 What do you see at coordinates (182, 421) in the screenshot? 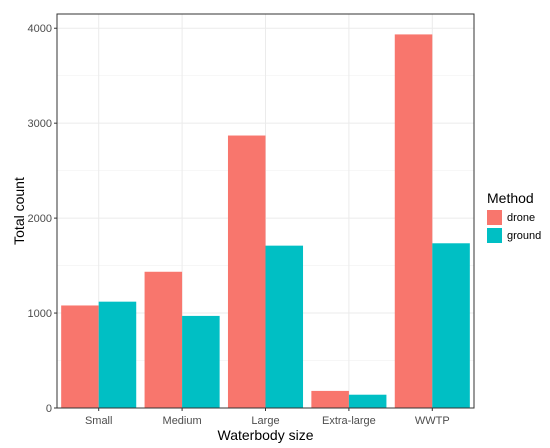
I see `x-tick-label: Medium` at bounding box center [182, 421].